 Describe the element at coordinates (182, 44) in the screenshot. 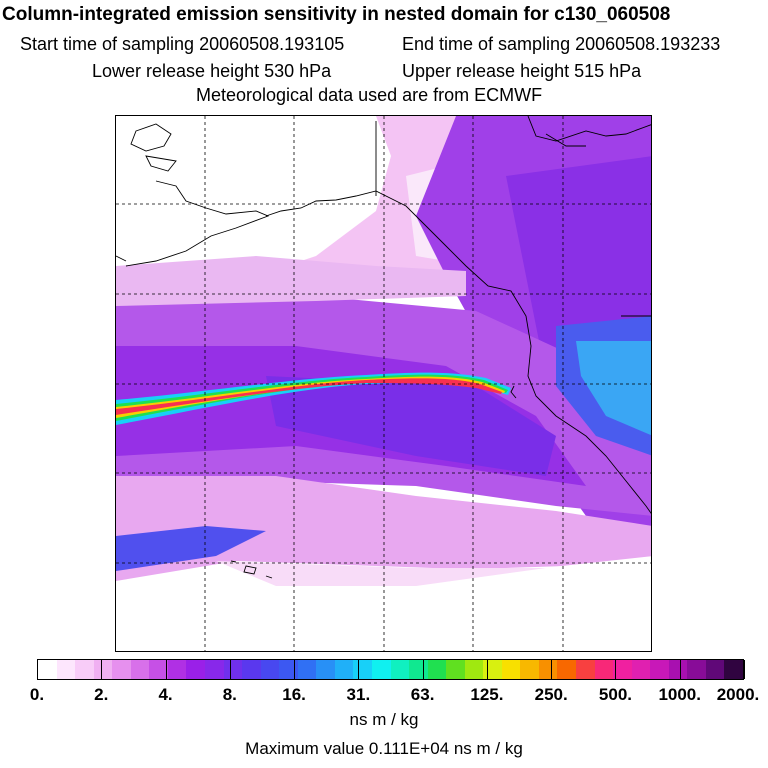

I see `start-time-label: Start time of sampling 20060508.193105` at that location.